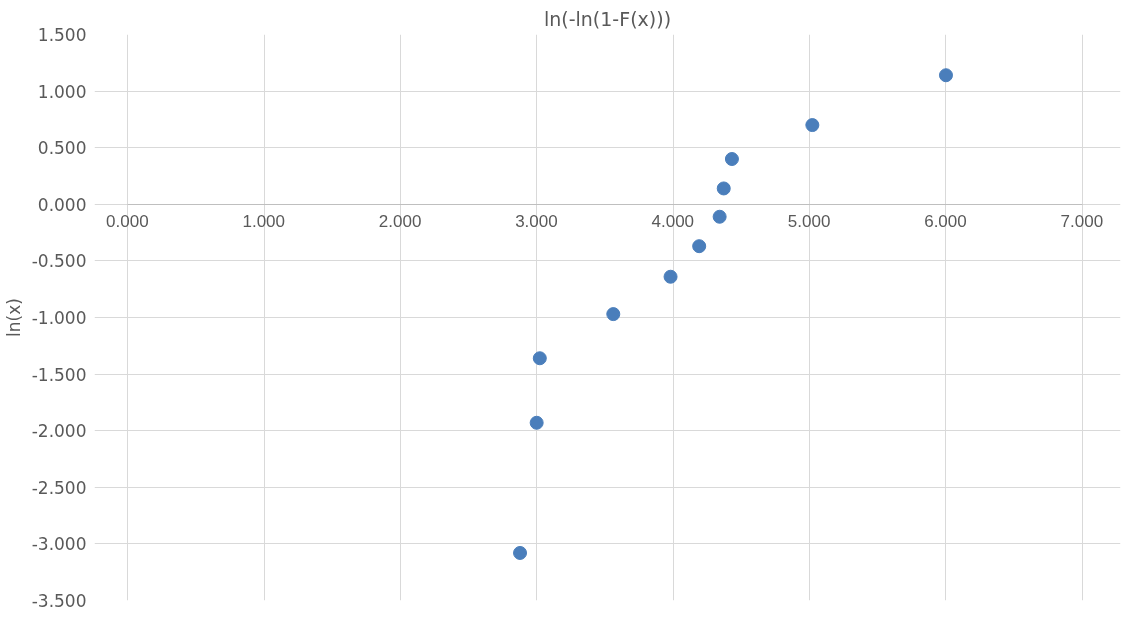  What do you see at coordinates (59, 487) in the screenshot?
I see `y-tick-label: -2.500` at bounding box center [59, 487].